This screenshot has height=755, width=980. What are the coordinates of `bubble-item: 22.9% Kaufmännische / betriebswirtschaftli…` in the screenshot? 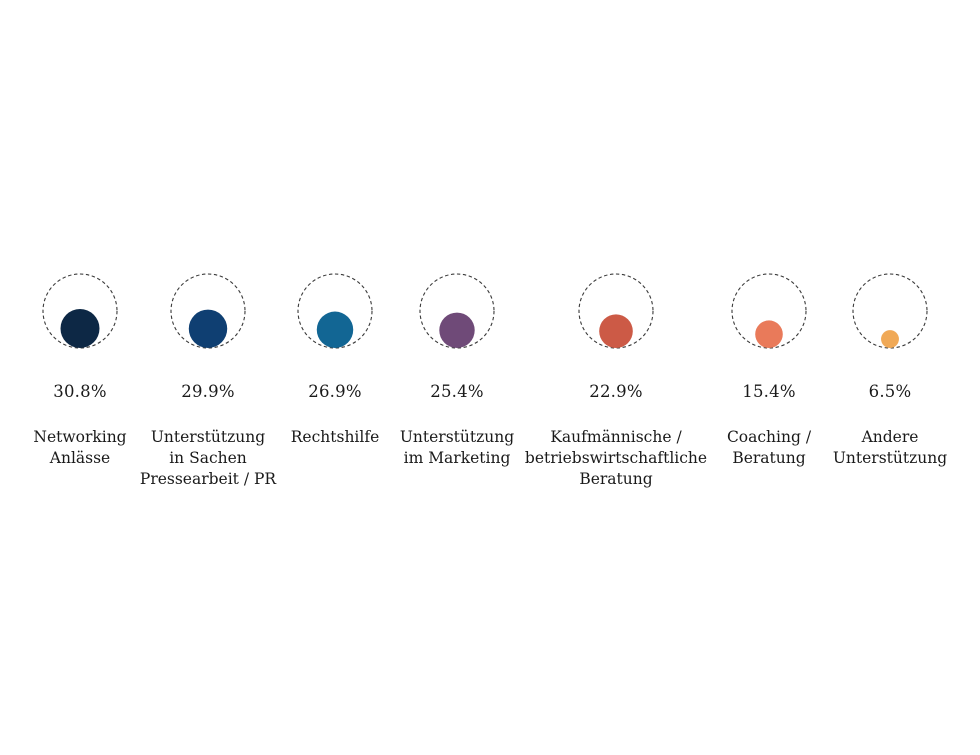 It's located at (616, 380).